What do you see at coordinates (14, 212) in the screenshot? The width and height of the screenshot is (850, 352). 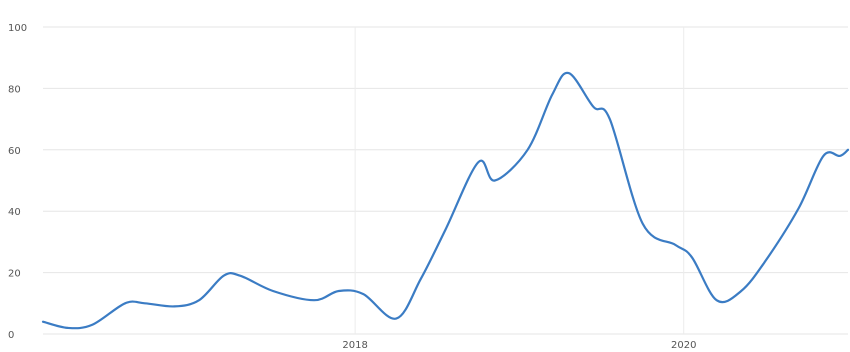 I see `y-tick-label: 40` at bounding box center [14, 212].